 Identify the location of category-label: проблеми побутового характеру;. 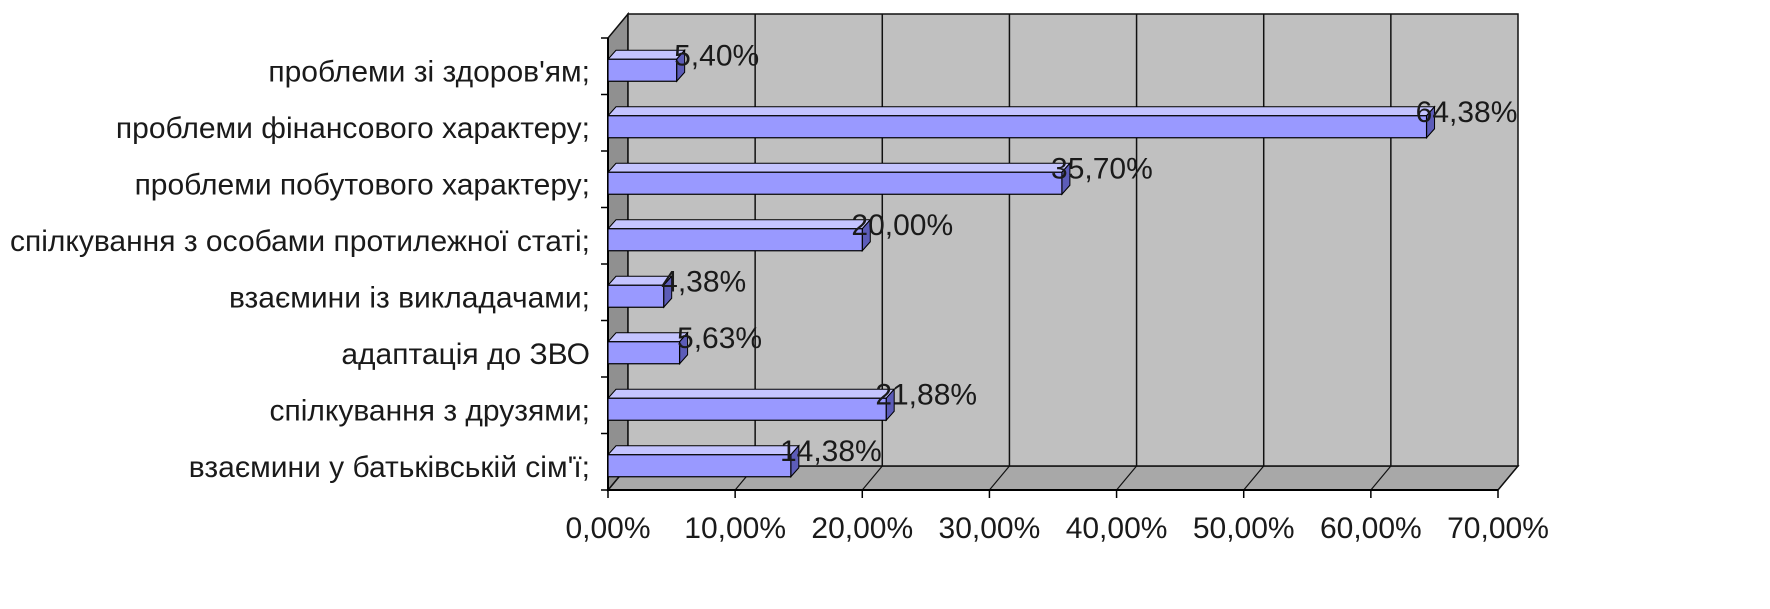
(362, 184).